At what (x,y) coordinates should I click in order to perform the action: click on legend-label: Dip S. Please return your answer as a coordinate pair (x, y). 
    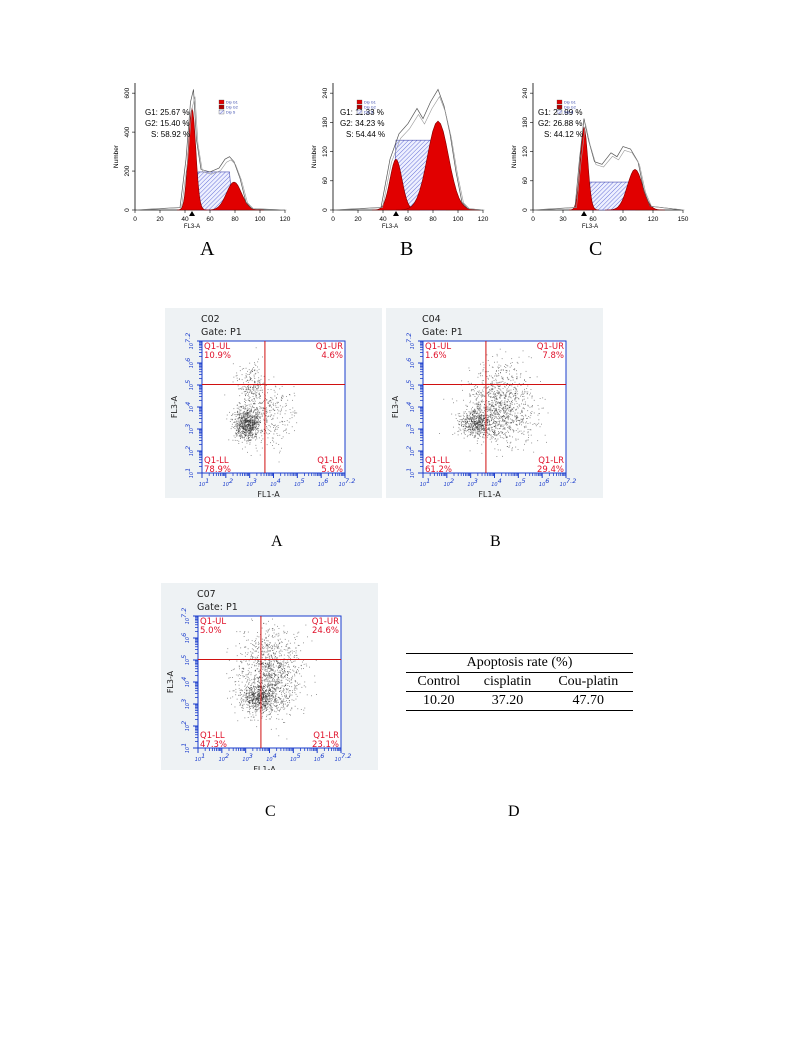
    Looking at the image, I should click on (369, 113).